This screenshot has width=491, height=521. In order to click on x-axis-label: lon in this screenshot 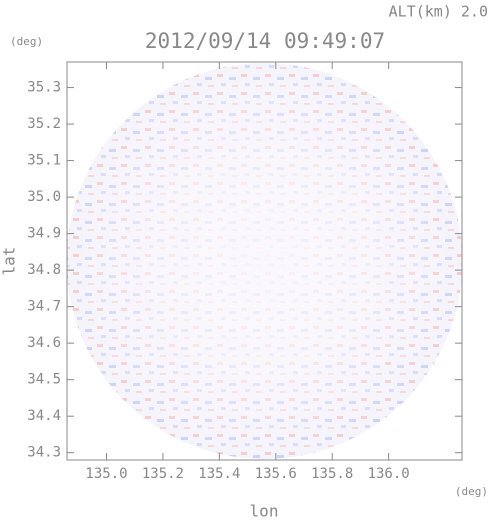, I will do `click(264, 511)`.